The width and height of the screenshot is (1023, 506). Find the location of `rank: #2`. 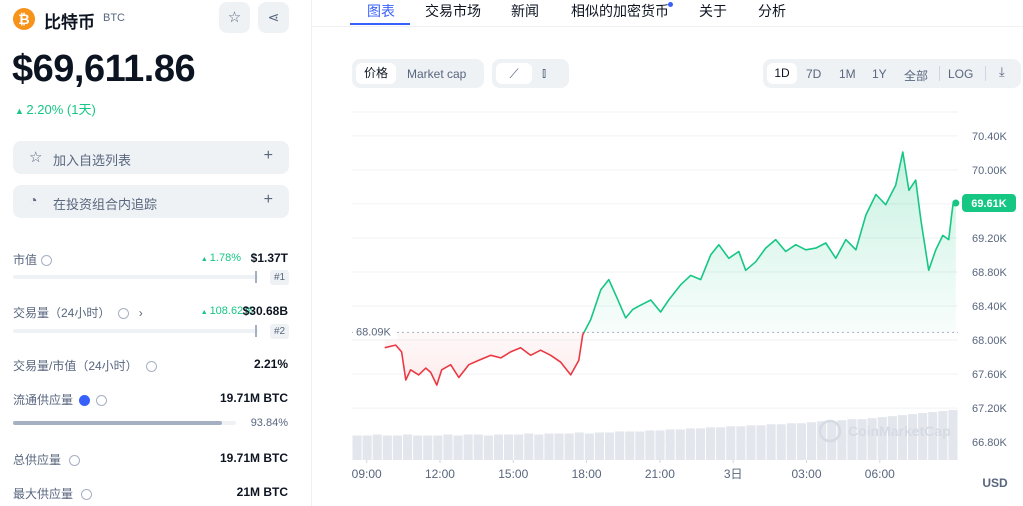

rank: #2 is located at coordinates (279, 331).